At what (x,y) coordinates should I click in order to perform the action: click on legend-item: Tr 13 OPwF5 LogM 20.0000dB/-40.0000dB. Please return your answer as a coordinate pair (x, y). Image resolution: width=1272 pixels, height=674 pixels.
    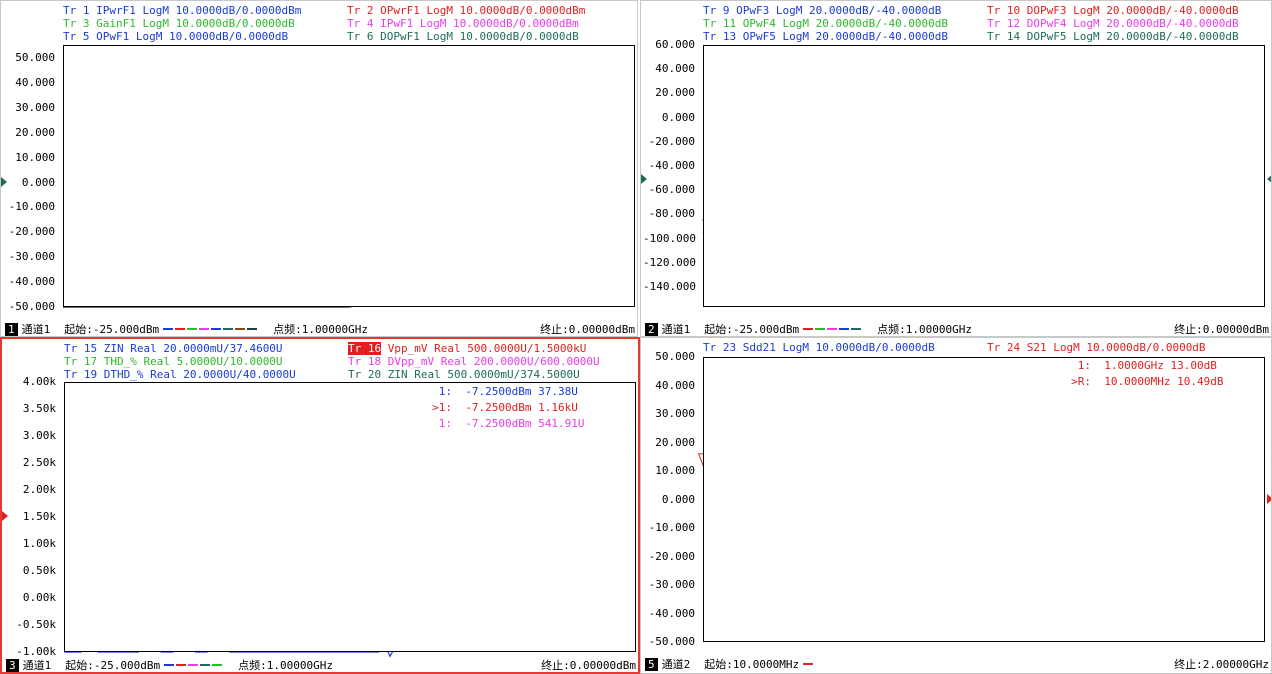
    Looking at the image, I should click on (825, 36).